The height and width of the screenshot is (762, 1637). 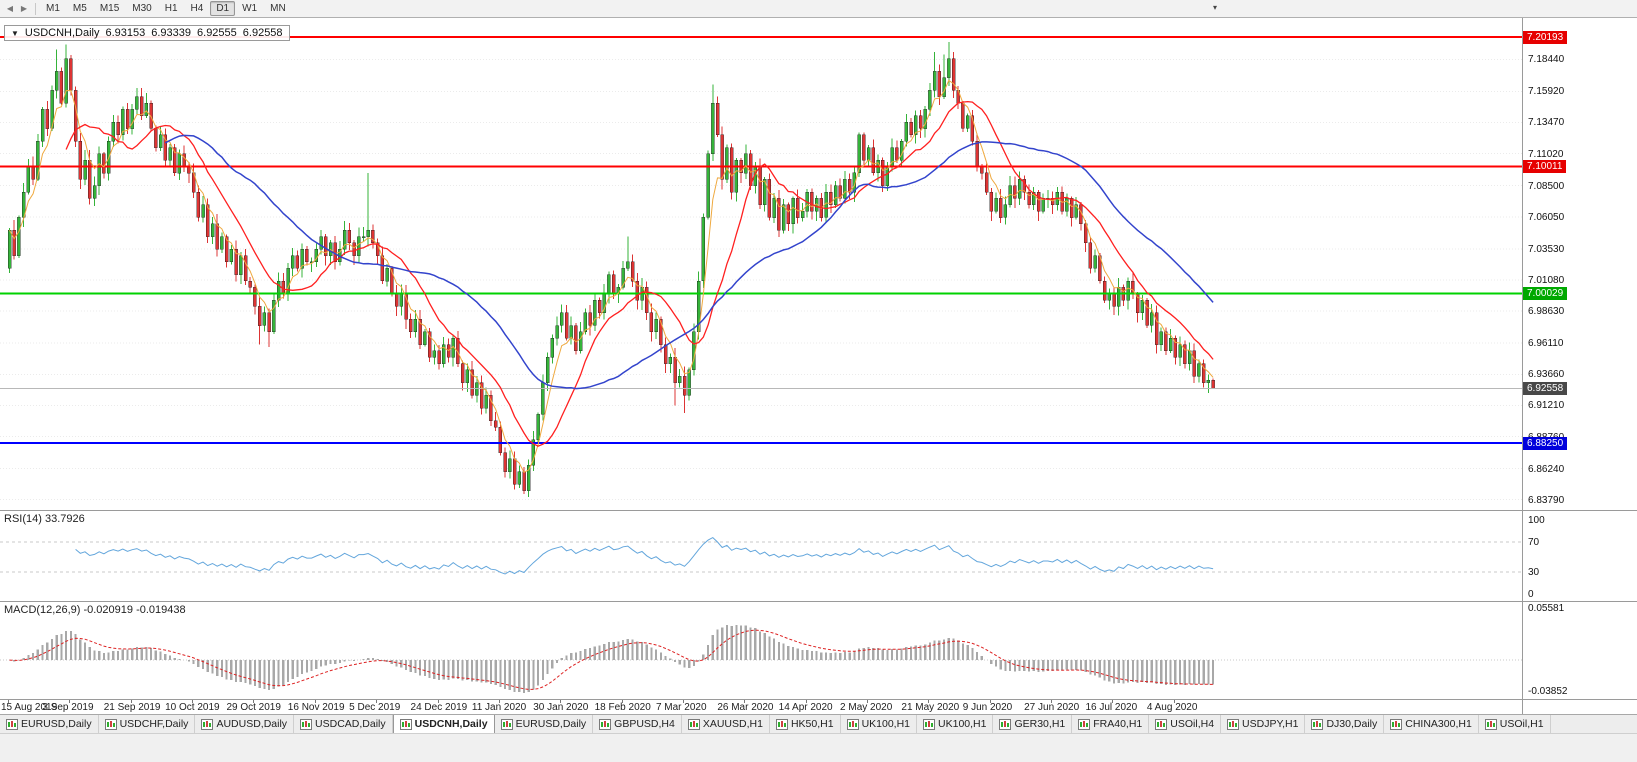 What do you see at coordinates (1270, 724) in the screenshot?
I see `tab-label: USDJPY,H1` at bounding box center [1270, 724].